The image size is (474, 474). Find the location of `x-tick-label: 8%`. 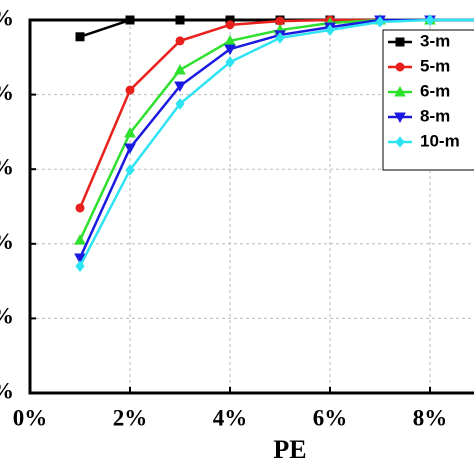

x-tick-label: 8% is located at coordinates (430, 417).